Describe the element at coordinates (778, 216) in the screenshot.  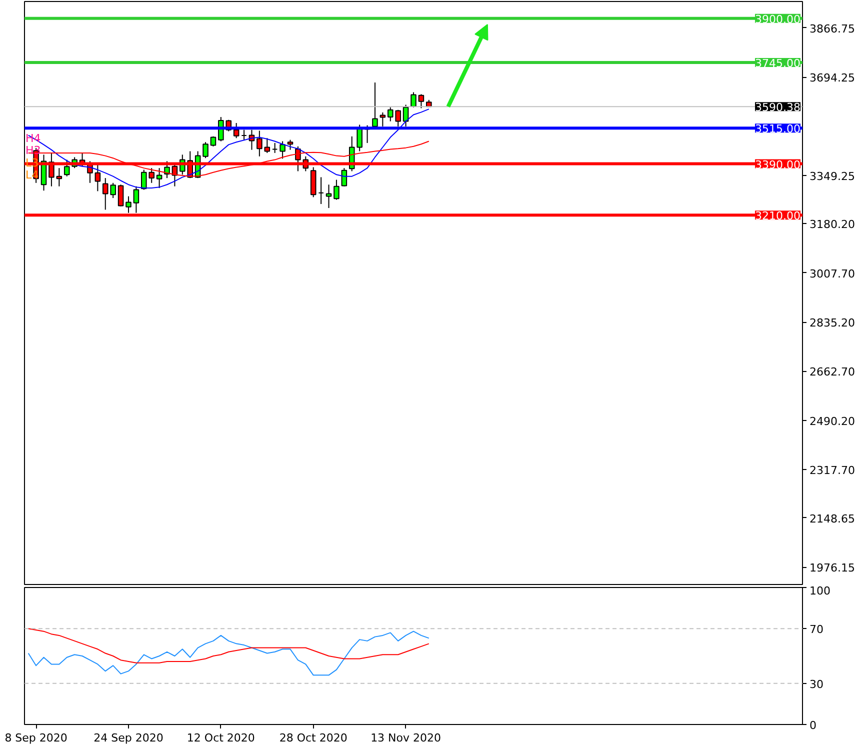
I see `ref-line-label: 3210.00` at that location.